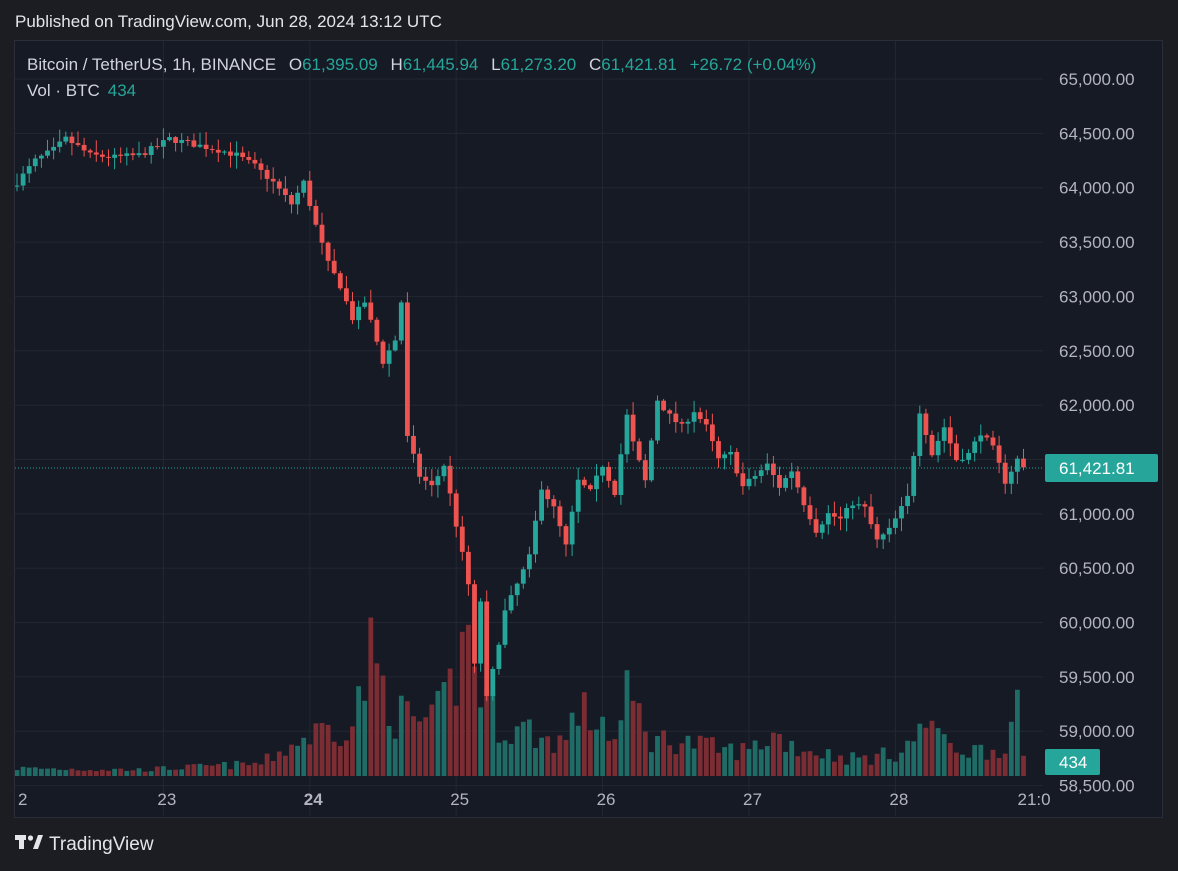 The image size is (1178, 871). I want to click on footer-brand: TradingView, so click(84, 845).